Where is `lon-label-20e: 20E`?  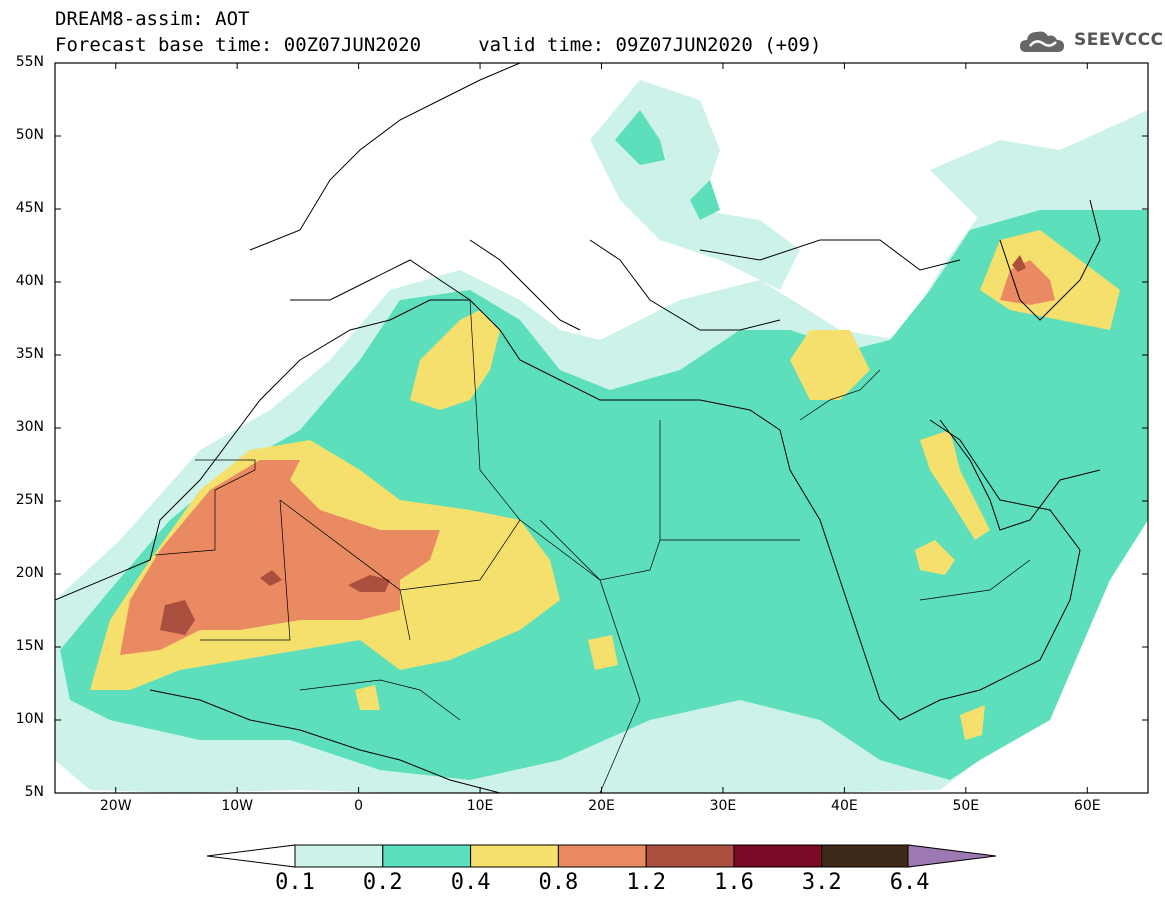 lon-label-20e: 20E is located at coordinates (601, 806).